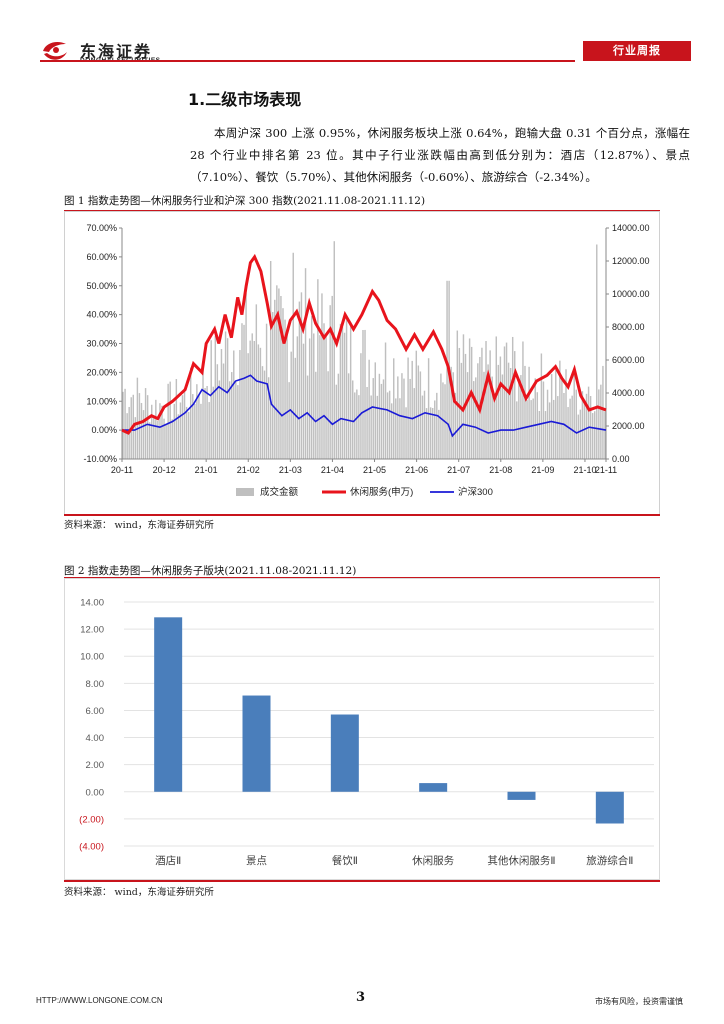 The width and height of the screenshot is (724, 1024). What do you see at coordinates (362, 211) in the screenshot?
I see `figure1-top-rule` at bounding box center [362, 211].